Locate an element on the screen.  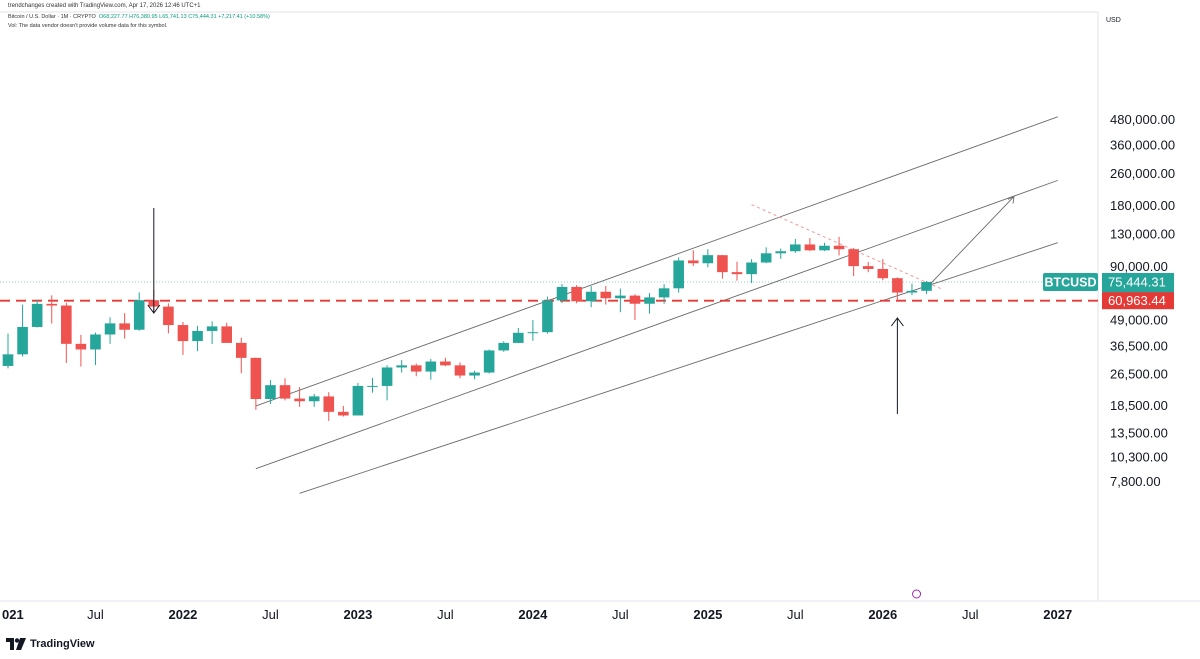
symbol-line: Bitcoin / U.S. Dollar · 1M · CRYPTO is located at coordinates (52, 17).